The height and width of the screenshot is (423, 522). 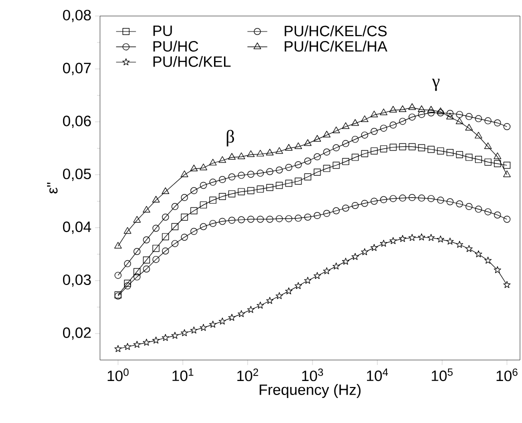 I want to click on x-tick-label: 10$^{5}$, so click(x=442, y=375).